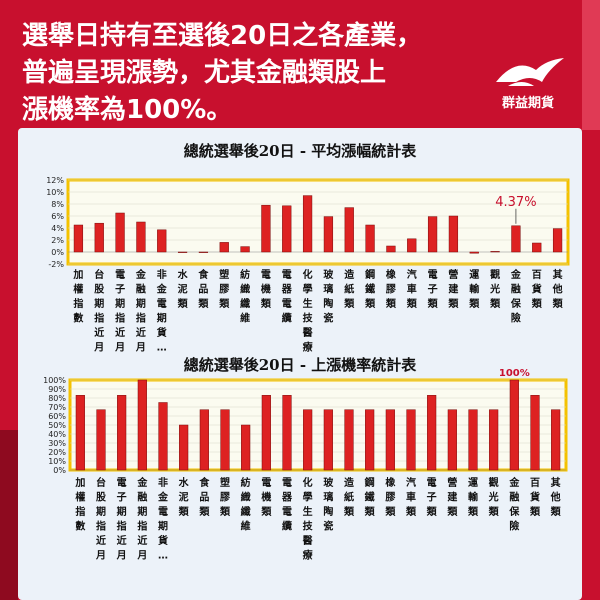 The width and height of the screenshot is (600, 600). What do you see at coordinates (349, 289) in the screenshot?
I see `x-category-label: 造紙類` at bounding box center [349, 289].